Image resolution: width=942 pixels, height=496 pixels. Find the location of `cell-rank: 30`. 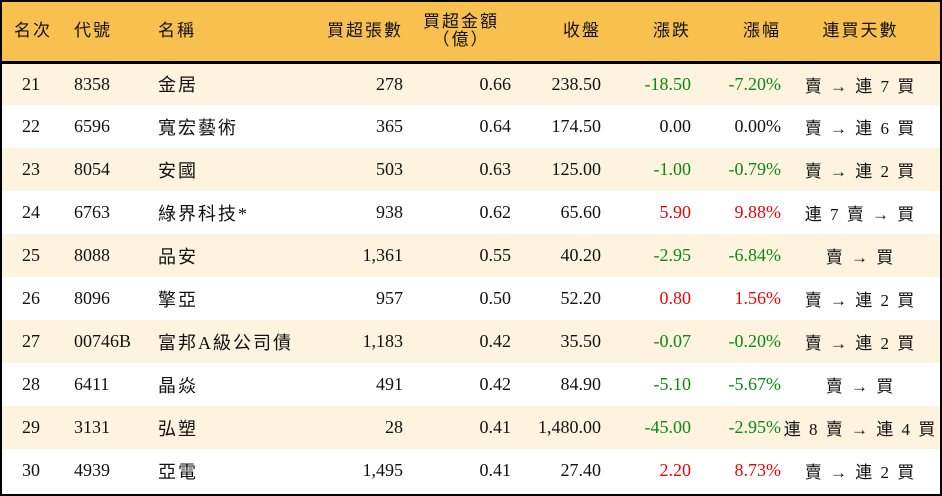

cell-rank: 30 is located at coordinates (31, 470).